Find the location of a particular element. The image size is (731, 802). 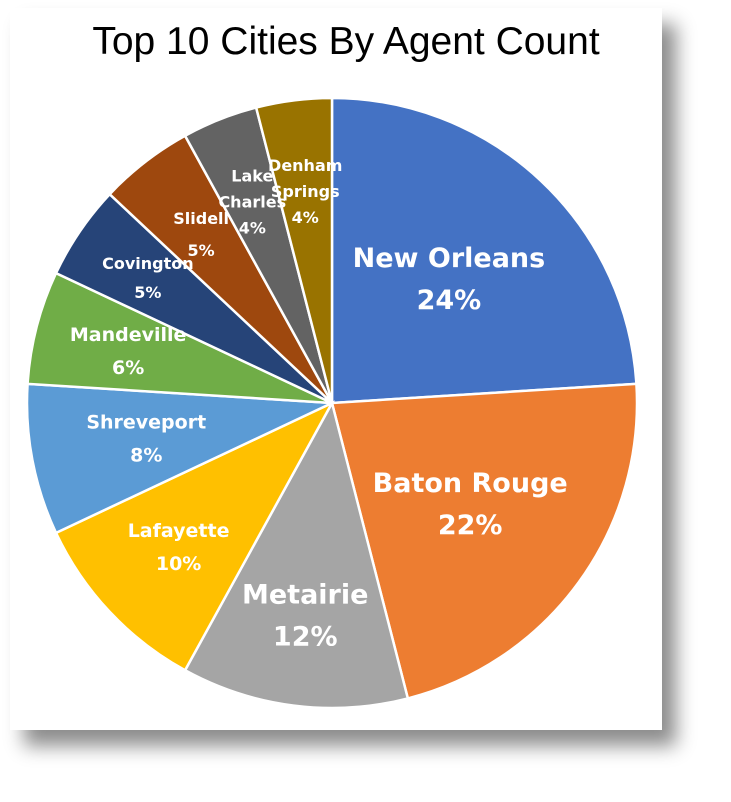

slice-label-mandeville: Mandeville 6% is located at coordinates (128, 351).